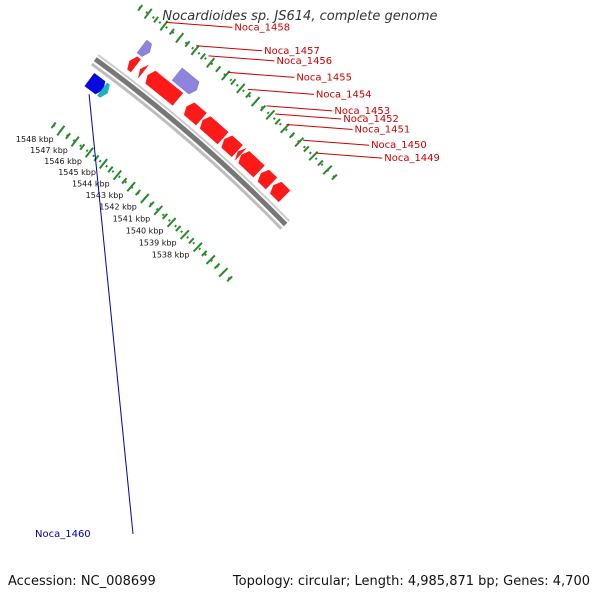 This screenshot has width=600, height=600. Describe the element at coordinates (105, 195) in the screenshot. I see `tick-label: 1543 kbp` at that location.